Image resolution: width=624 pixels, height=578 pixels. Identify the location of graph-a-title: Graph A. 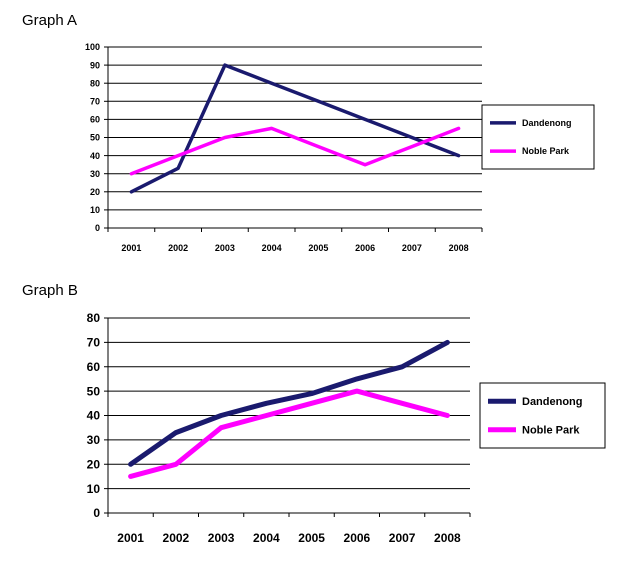
(49, 20).